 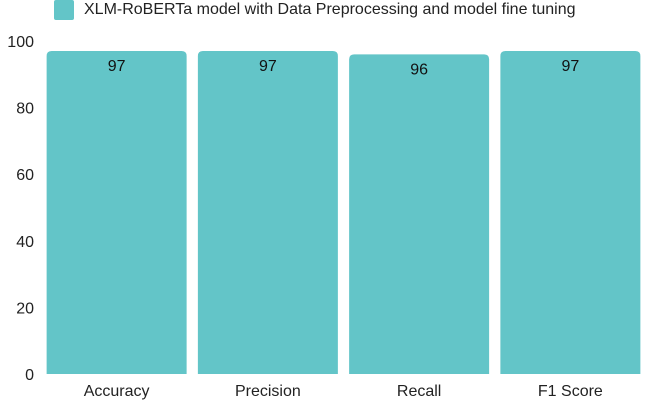 What do you see at coordinates (268, 391) in the screenshot?
I see `x-tick-label: Precision` at bounding box center [268, 391].